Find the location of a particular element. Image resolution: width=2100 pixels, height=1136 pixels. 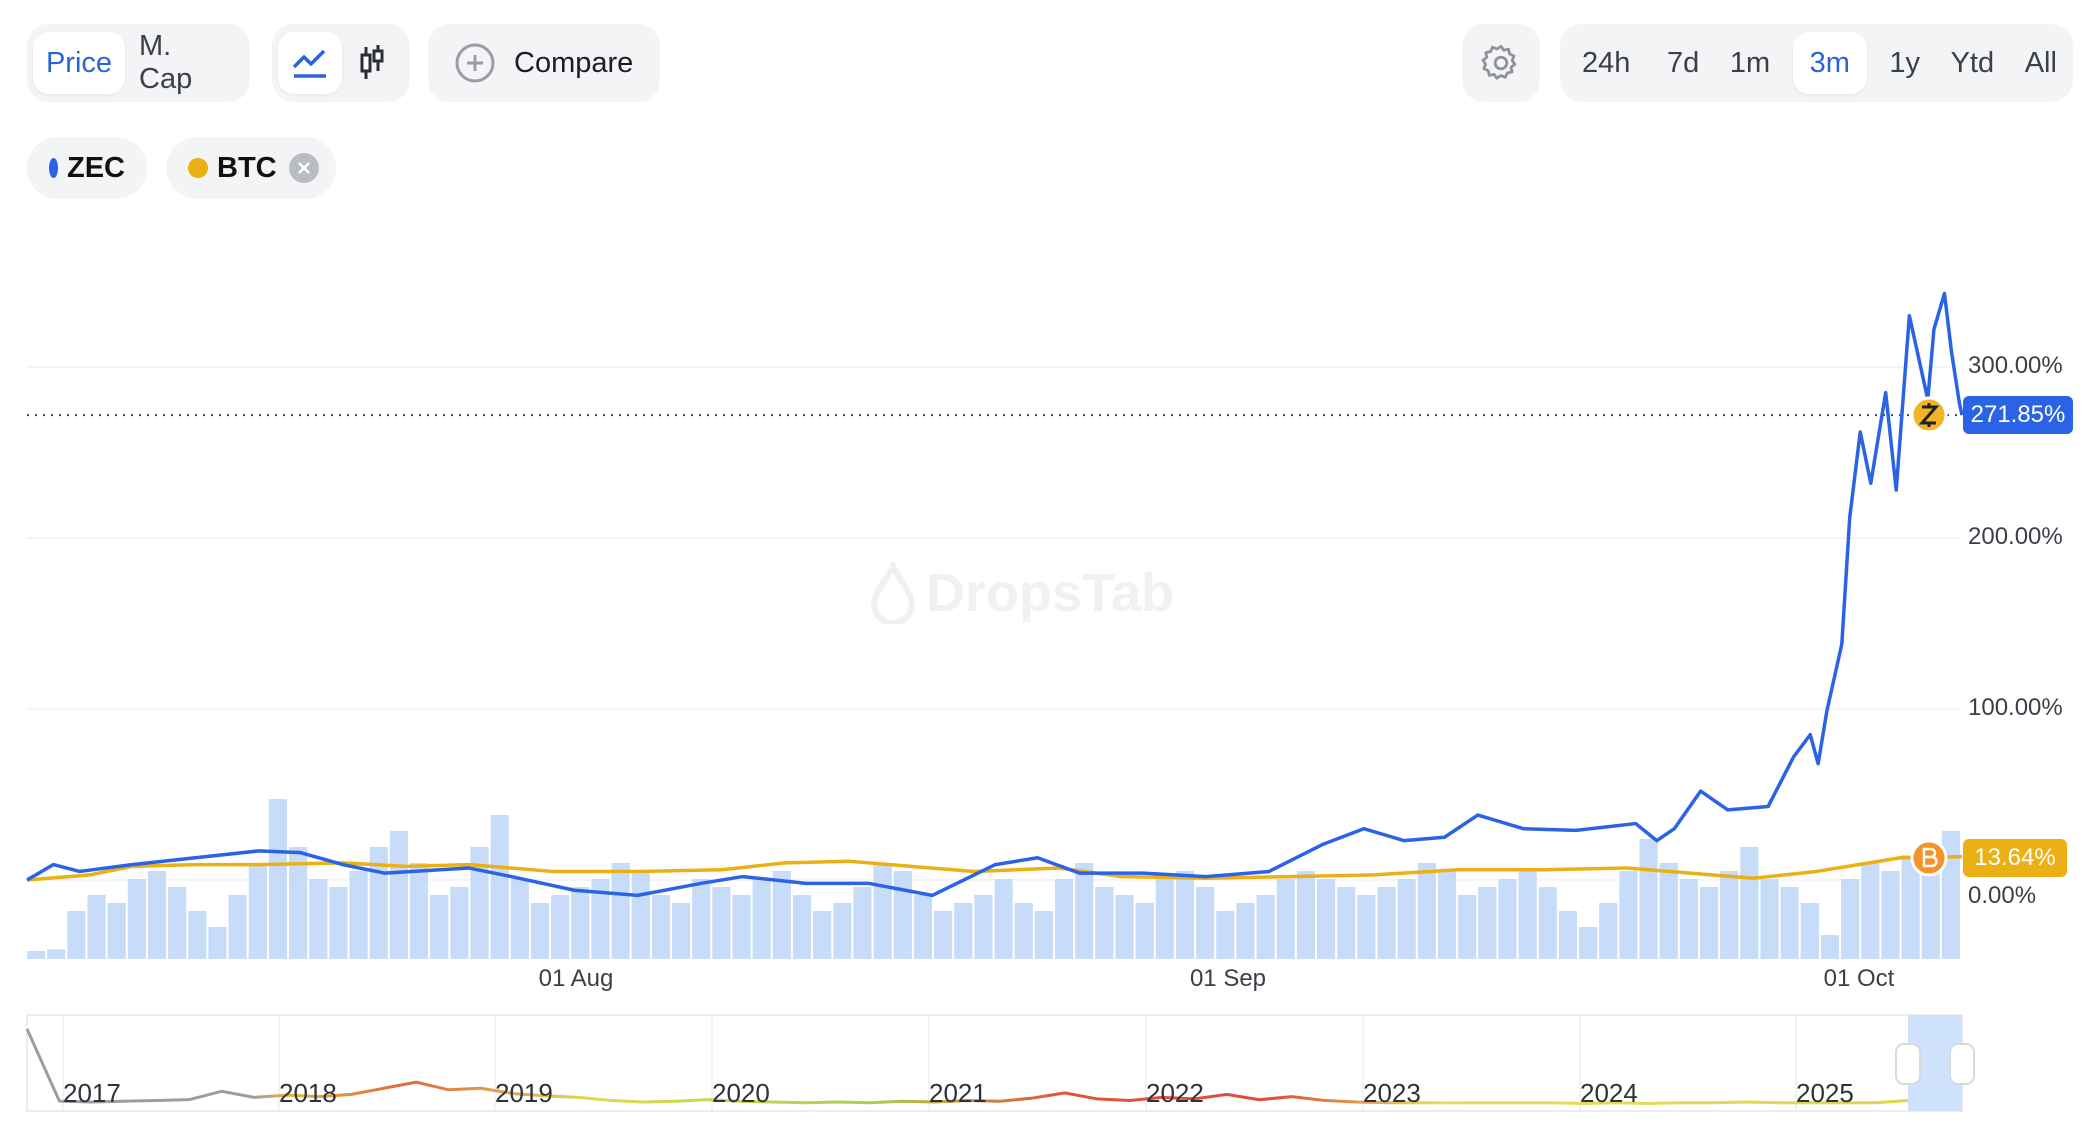

range-ytd: Ytd is located at coordinates (1972, 62).